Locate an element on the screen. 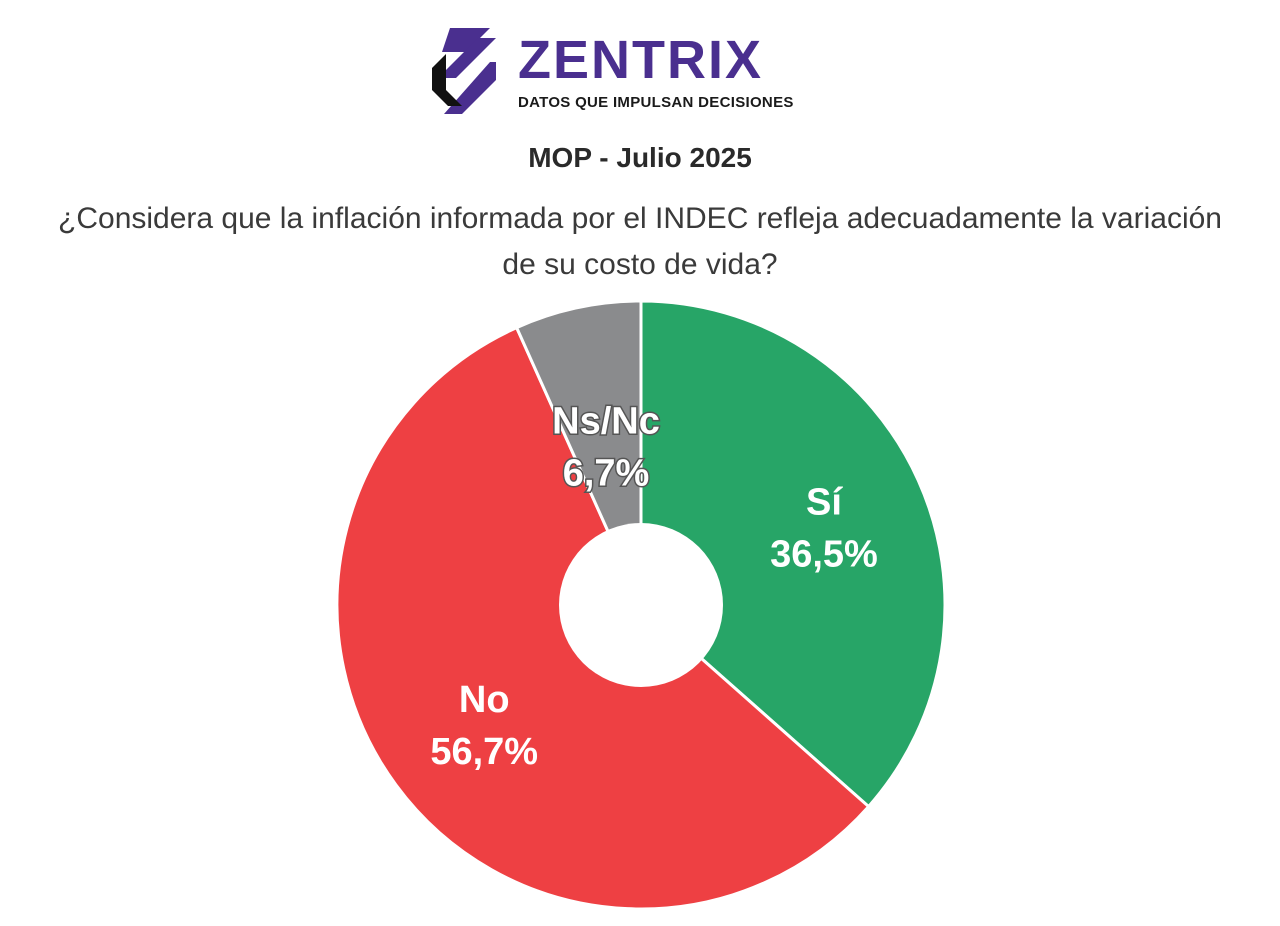  donut-hole is located at coordinates (641, 605).